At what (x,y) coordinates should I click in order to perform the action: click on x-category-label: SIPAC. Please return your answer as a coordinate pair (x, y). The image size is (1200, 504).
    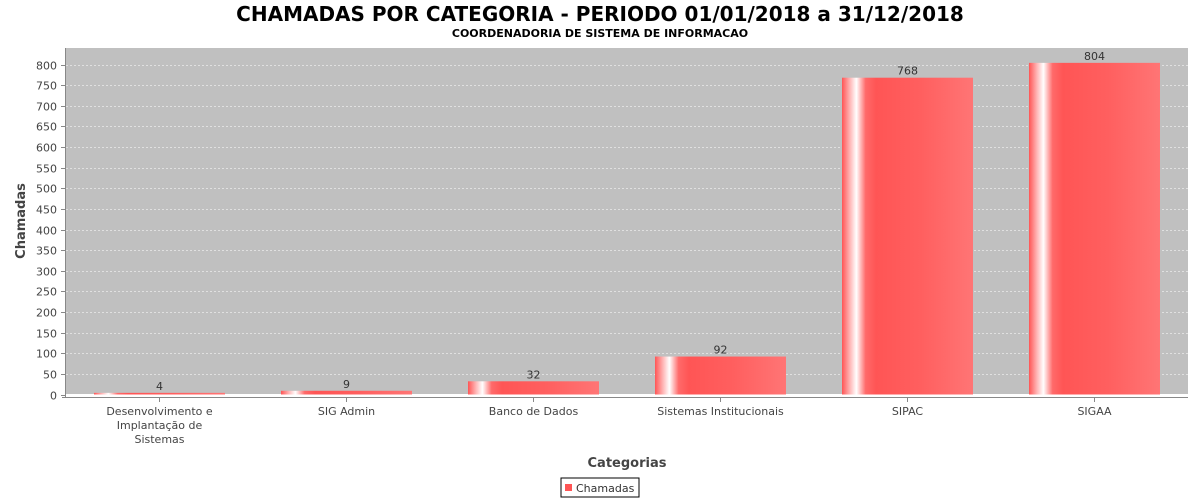
    Looking at the image, I should click on (907, 411).